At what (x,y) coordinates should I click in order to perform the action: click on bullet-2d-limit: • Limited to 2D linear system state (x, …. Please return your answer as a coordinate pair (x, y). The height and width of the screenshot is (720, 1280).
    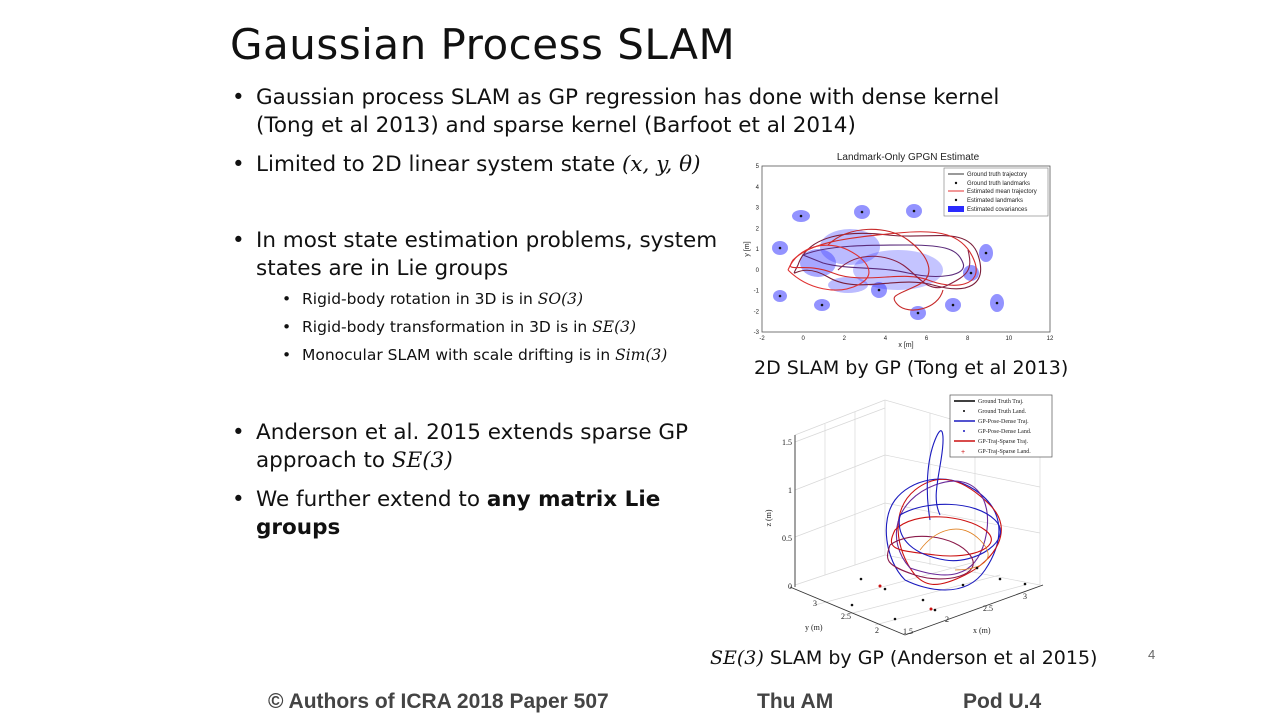
    Looking at the image, I should click on (479, 165).